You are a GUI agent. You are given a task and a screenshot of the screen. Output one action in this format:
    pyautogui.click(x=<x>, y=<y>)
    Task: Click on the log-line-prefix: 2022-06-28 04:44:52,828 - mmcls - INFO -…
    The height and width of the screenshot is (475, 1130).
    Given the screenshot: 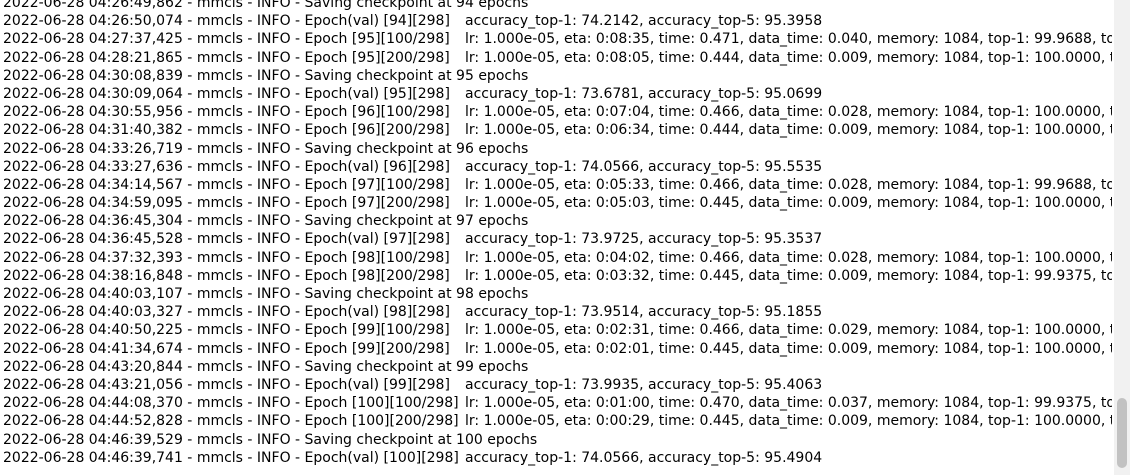 What is the action you would take?
    pyautogui.click(x=231, y=421)
    